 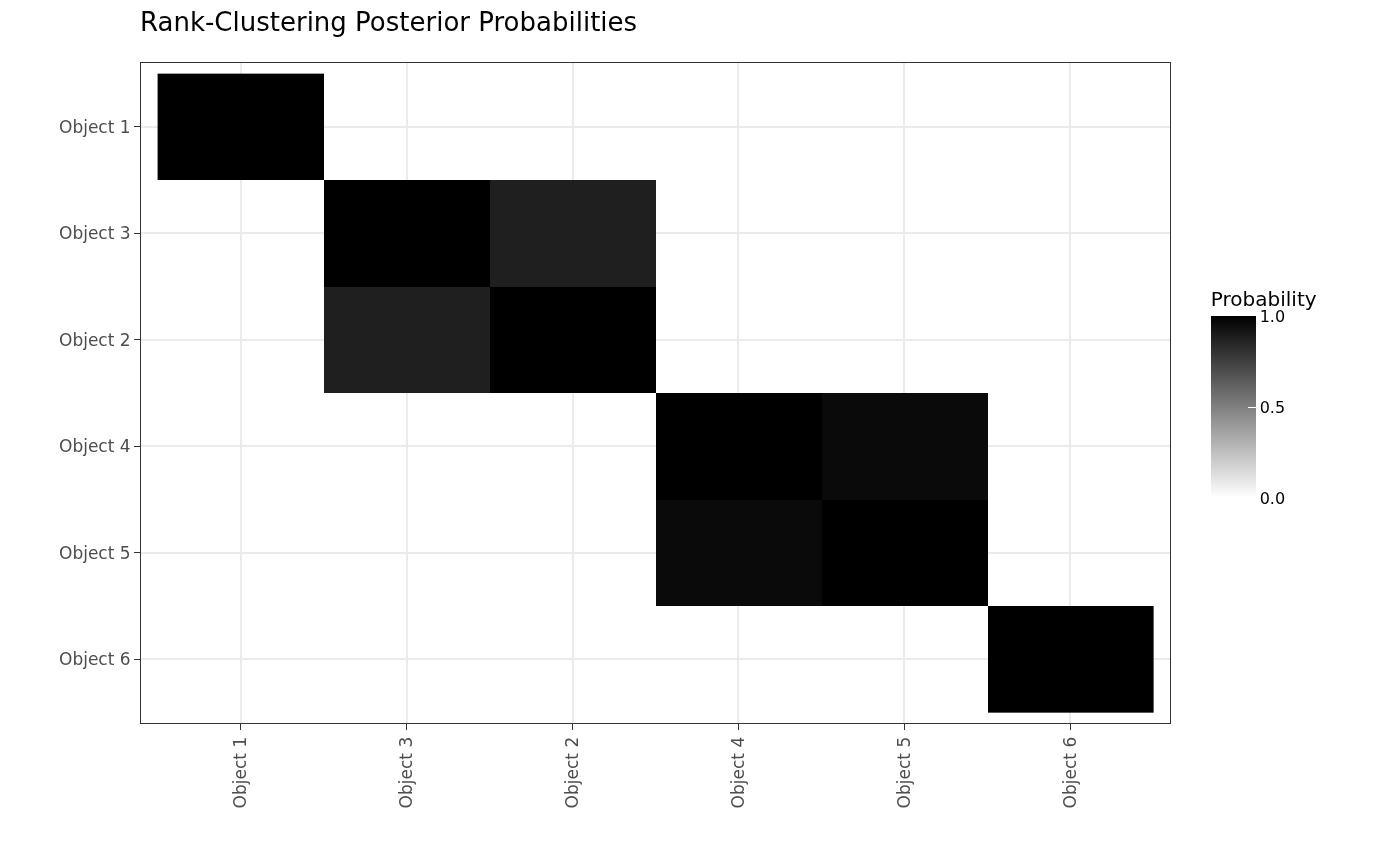 What do you see at coordinates (240, 772) in the screenshot?
I see `x-tick-label: Object 1` at bounding box center [240, 772].